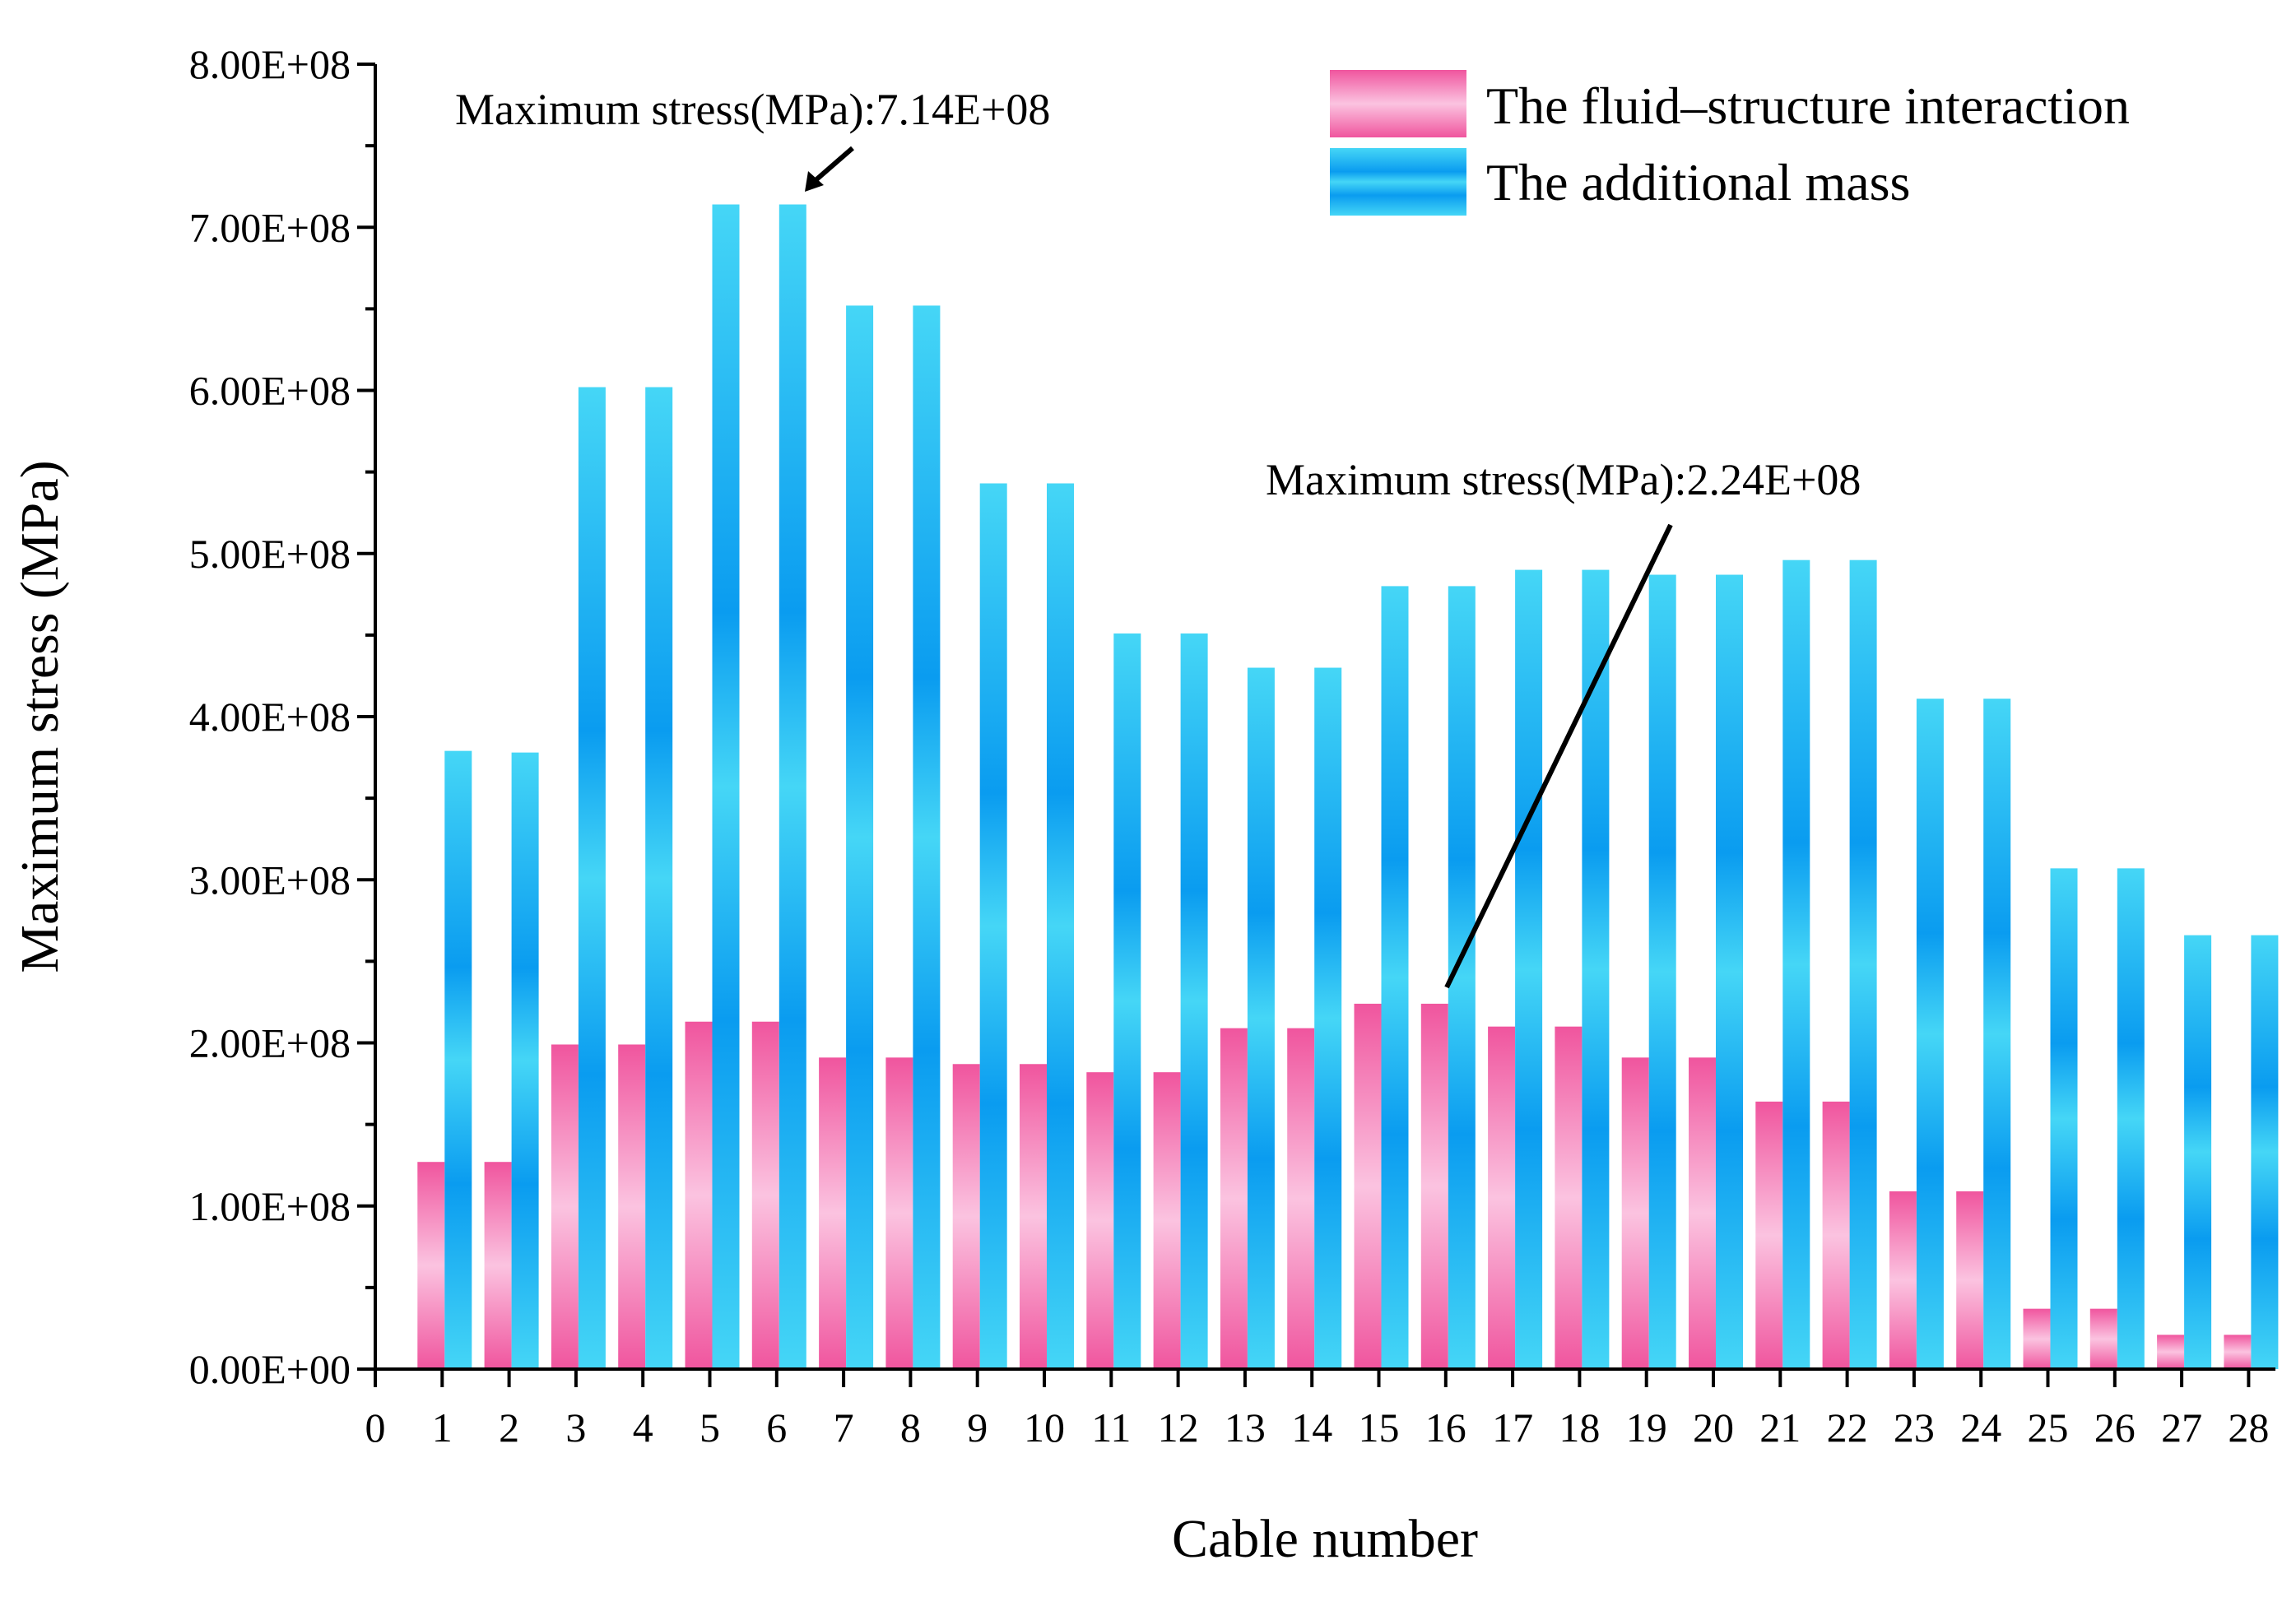 This screenshot has height=1597, width=2296. Describe the element at coordinates (1245, 1427) in the screenshot. I see `x-tick-label: 13` at that location.